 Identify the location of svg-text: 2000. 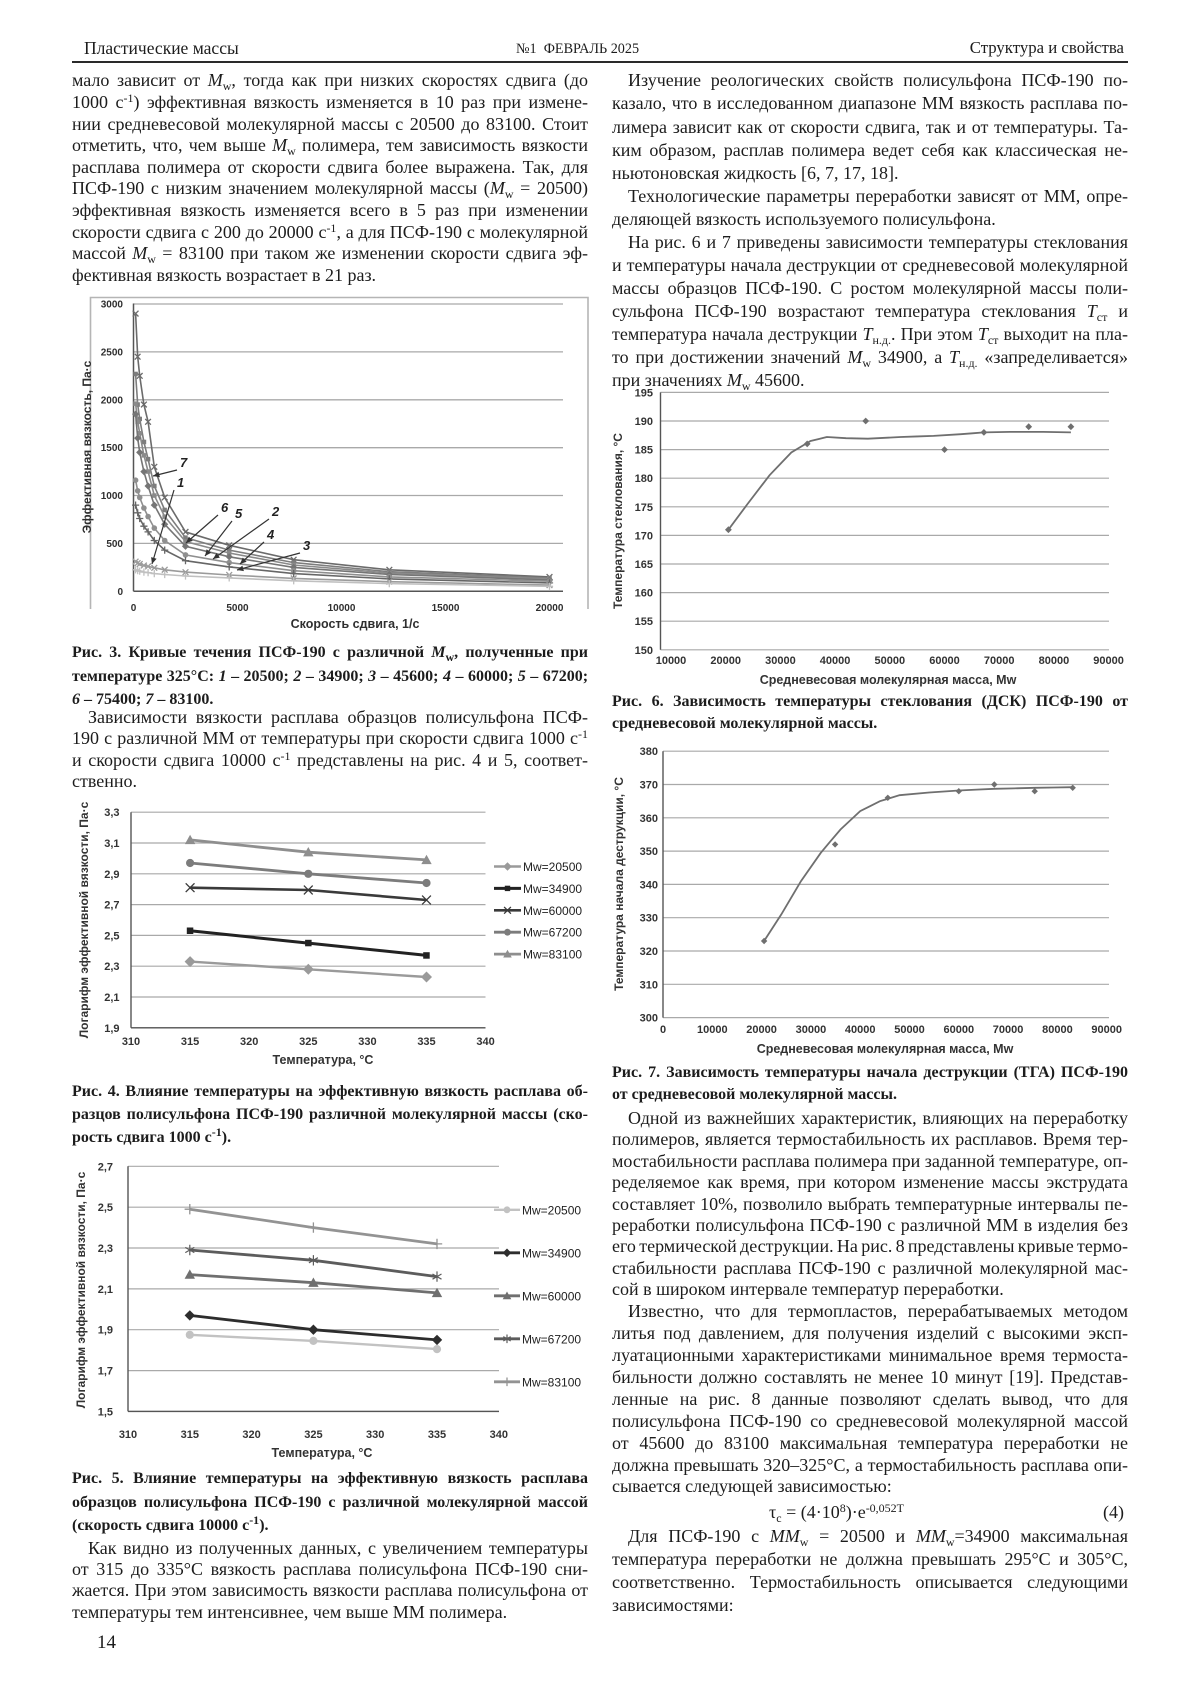
(112, 400).